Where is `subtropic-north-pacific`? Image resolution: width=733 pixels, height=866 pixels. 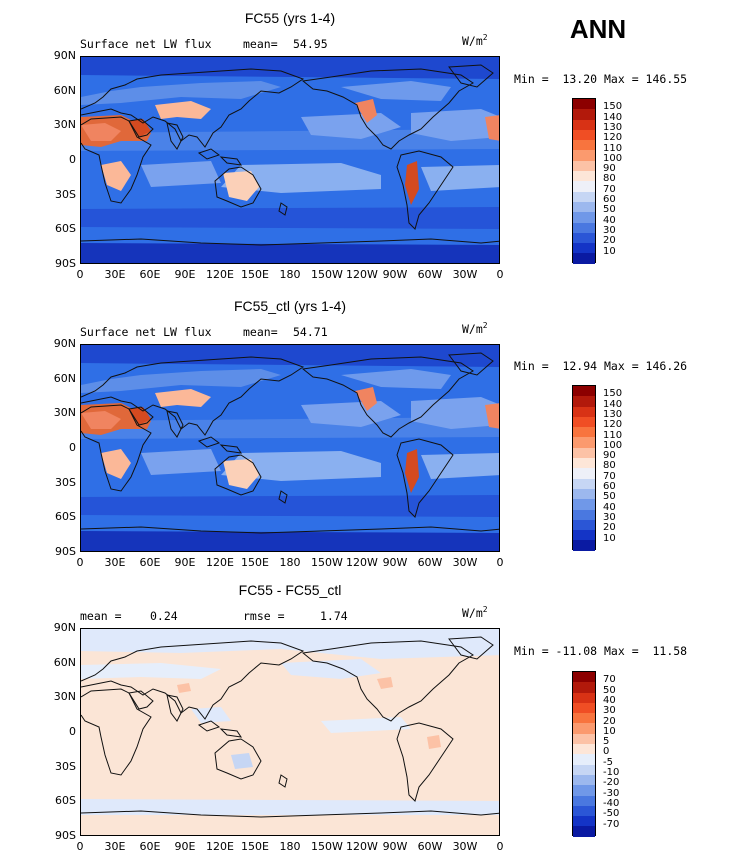 subtropic-north-pacific is located at coordinates (351, 126).